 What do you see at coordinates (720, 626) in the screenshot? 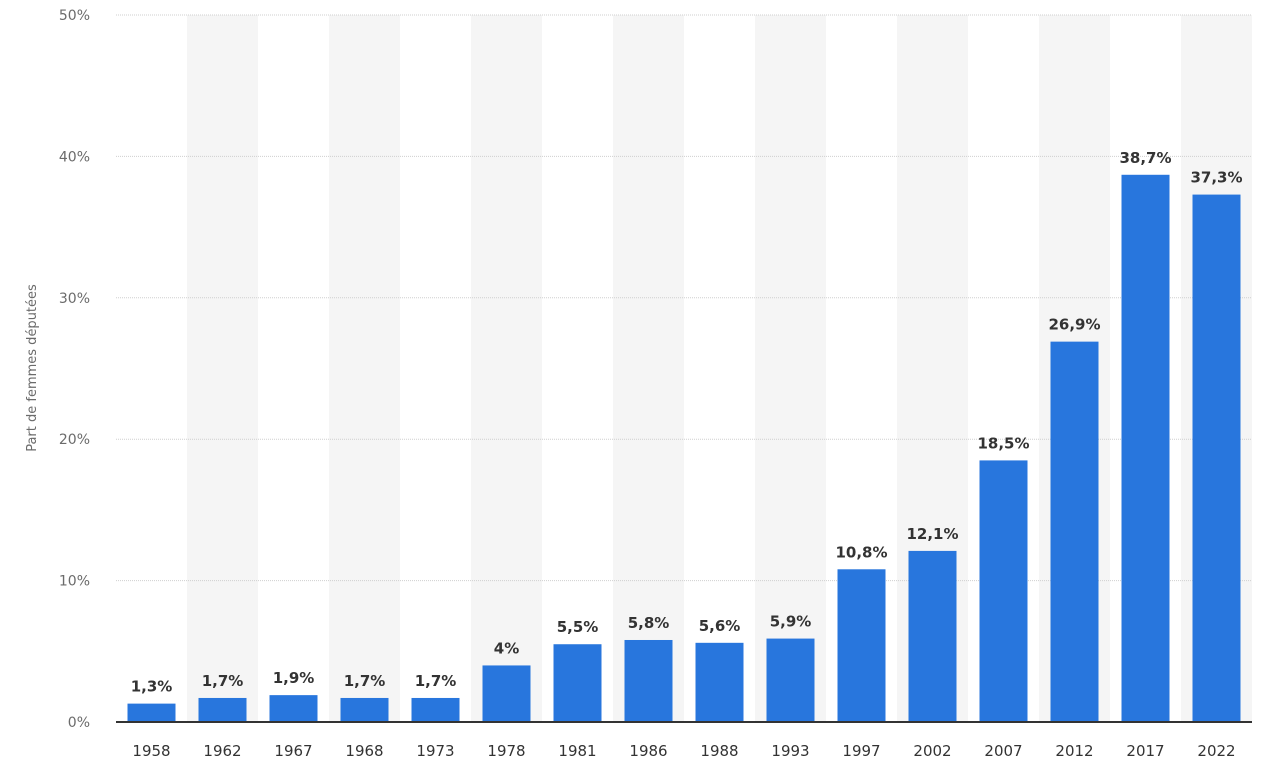
I see `data-label-1988: 5,6%` at bounding box center [720, 626].